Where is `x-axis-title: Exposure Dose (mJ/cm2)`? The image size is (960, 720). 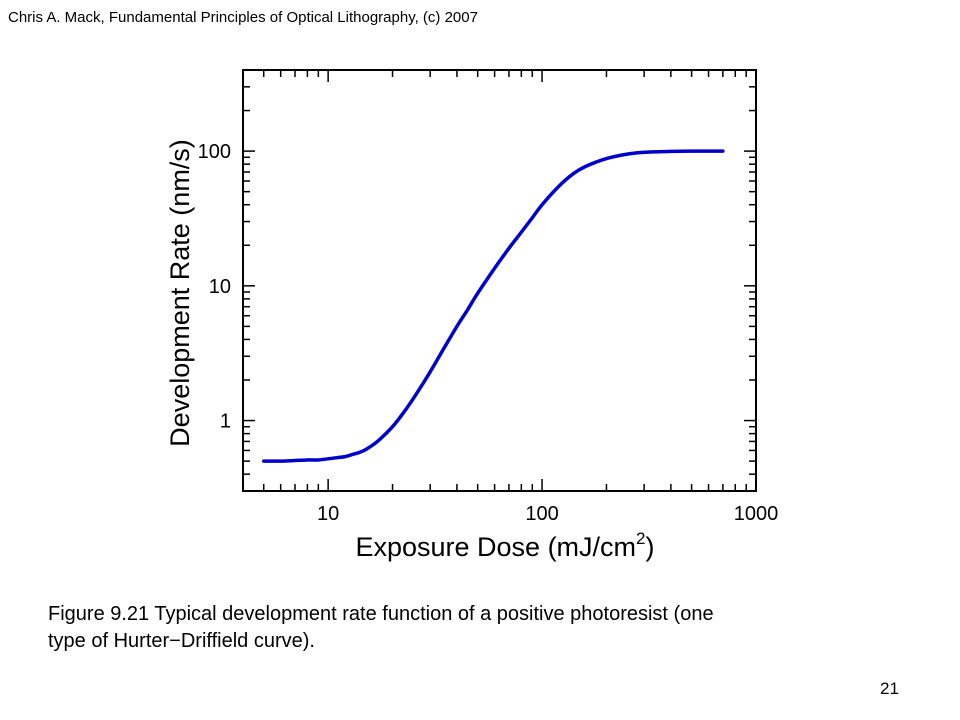
x-axis-title: Exposure Dose (mJ/cm2) is located at coordinates (504, 545).